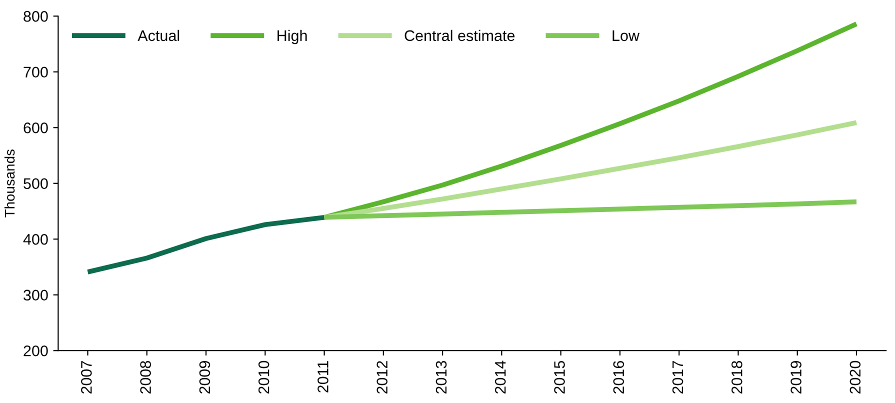  Describe the element at coordinates (626, 36) in the screenshot. I see `legend-label: Low` at that location.